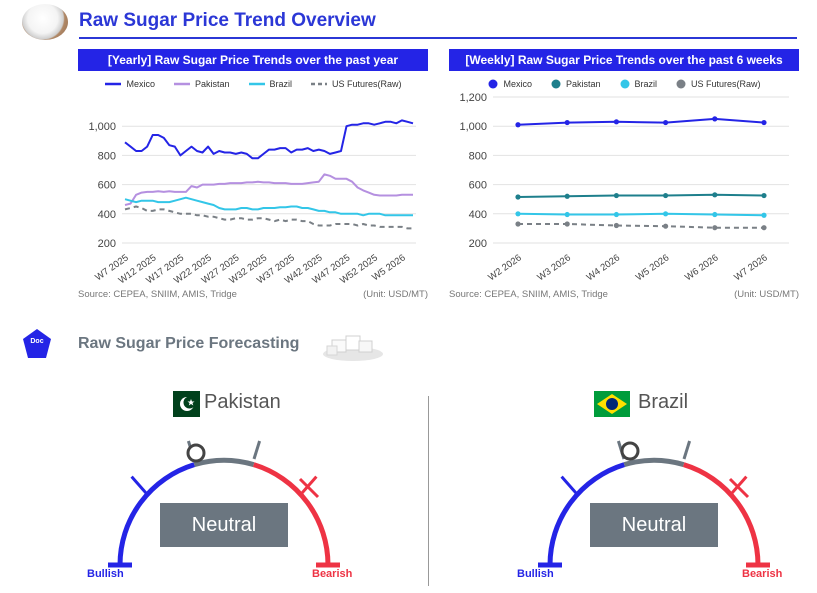  I want to click on yearly-chart-legend: Mexico Pakistan Brazil US Futures(Raw), so click(253, 84).